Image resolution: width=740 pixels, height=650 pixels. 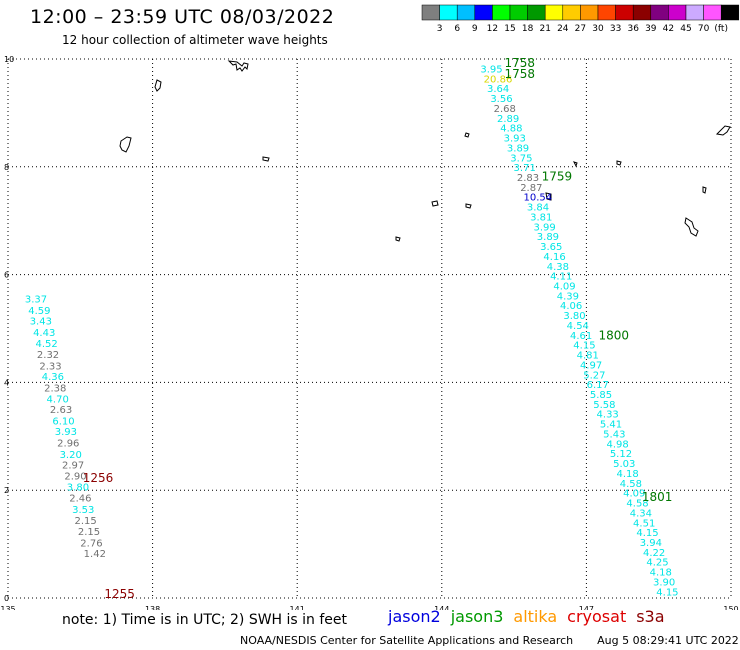 I want to click on wave-height-label: 3.89, so click(x=518, y=148).